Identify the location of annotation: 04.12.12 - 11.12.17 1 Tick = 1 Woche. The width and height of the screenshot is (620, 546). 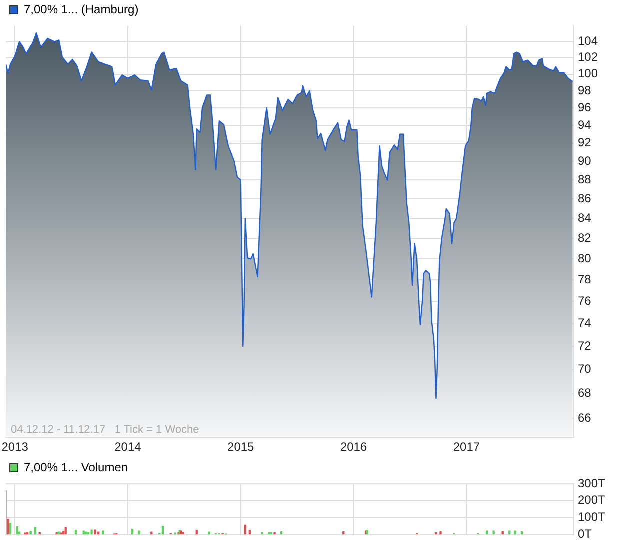
(105, 430).